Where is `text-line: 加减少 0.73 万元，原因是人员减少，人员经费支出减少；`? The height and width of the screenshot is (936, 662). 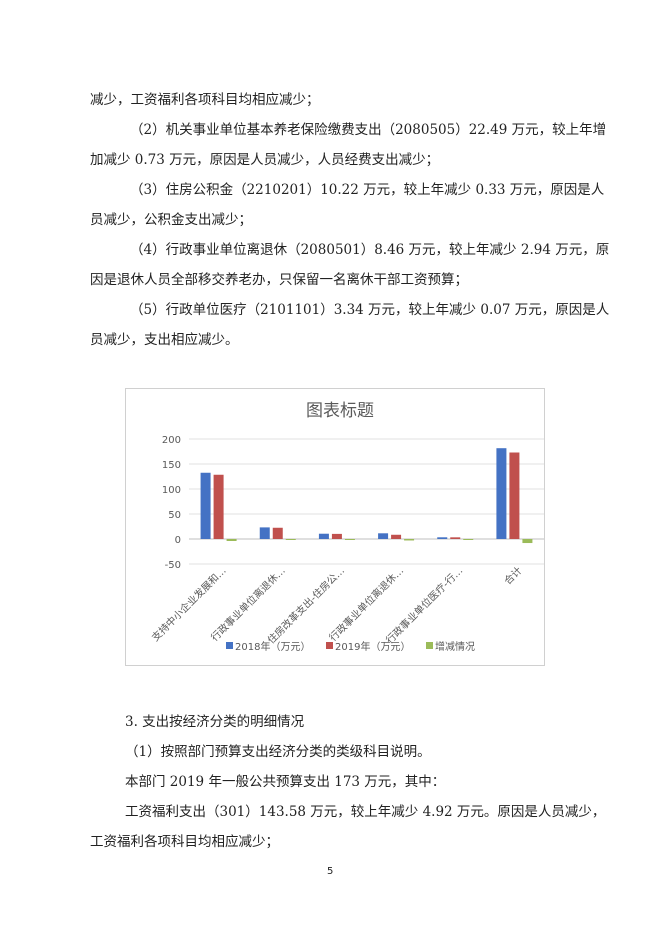
text-line: 加减少 0.73 万元，原因是人员减少，人员经费支出减少； is located at coordinates (265, 160).